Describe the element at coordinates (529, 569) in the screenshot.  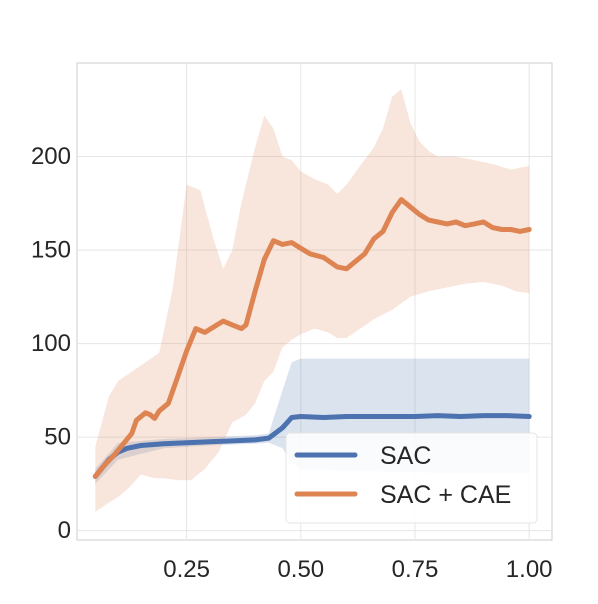
I see `x-tick-label-3: 1.00` at that location.